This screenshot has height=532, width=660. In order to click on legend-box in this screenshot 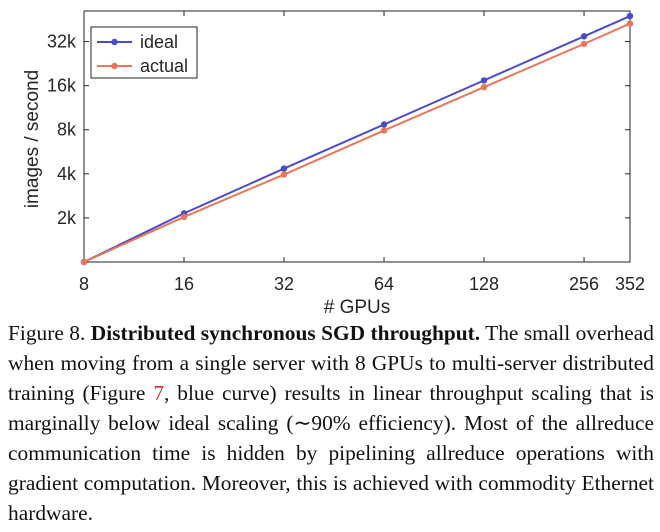, I will do `click(144, 52)`.